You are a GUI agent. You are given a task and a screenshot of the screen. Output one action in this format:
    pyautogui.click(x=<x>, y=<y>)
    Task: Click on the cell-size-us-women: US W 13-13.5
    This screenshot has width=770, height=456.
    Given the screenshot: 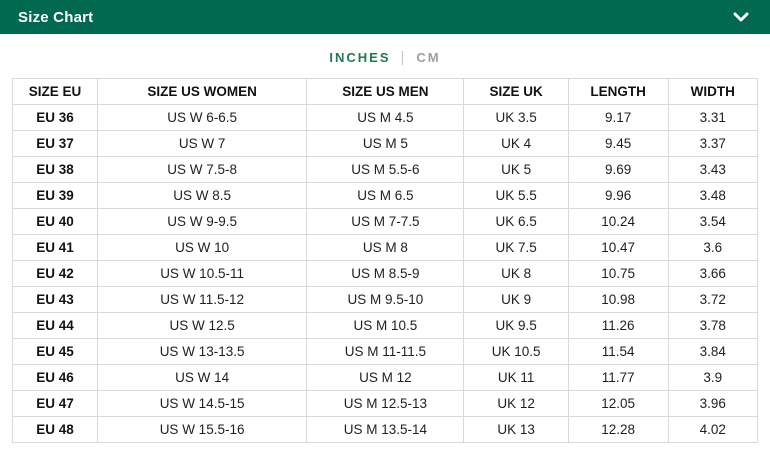 What is the action you would take?
    pyautogui.click(x=202, y=351)
    